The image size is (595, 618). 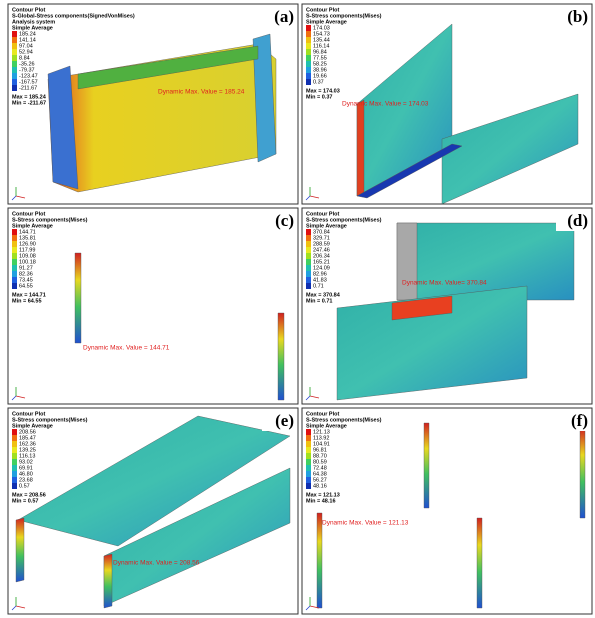 What do you see at coordinates (27, 432) in the screenshot?
I see `legend-value: 208.56` at bounding box center [27, 432].